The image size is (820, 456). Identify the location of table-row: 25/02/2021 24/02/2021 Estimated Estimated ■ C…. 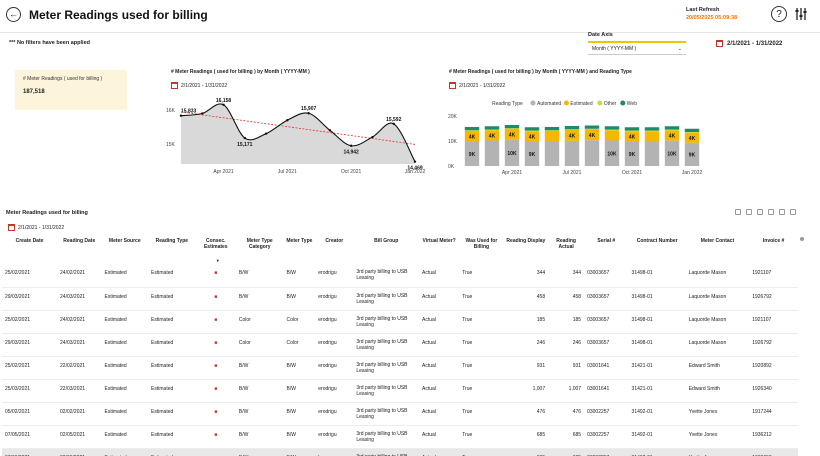
(400, 322).